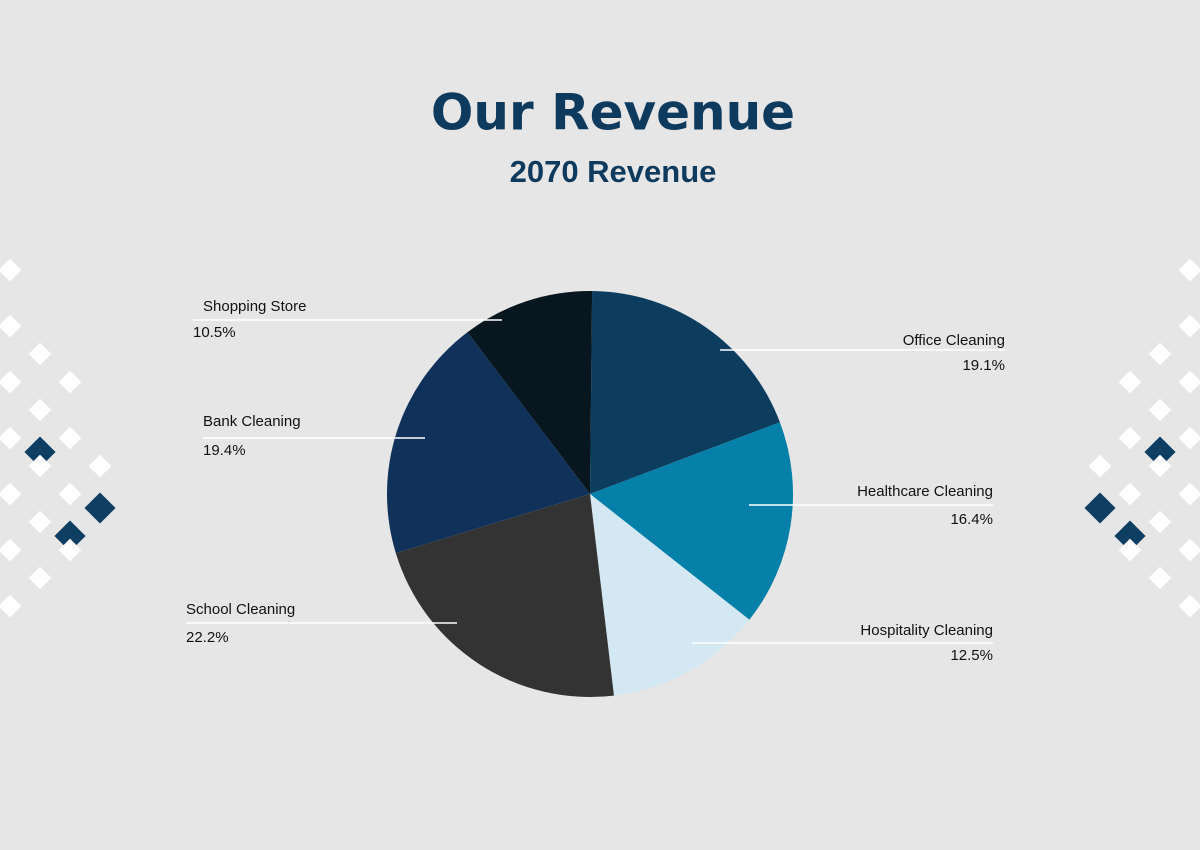 This screenshot has width=1200, height=850. I want to click on slice-value: 19.1%, so click(983, 365).